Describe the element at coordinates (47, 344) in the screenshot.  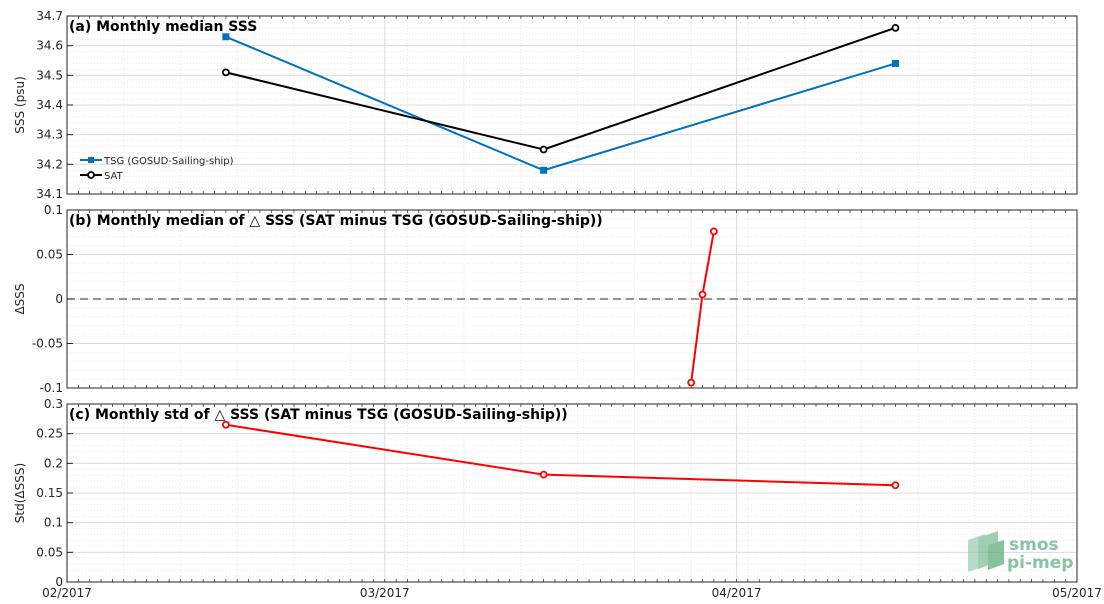
I see `y-tick-label: -0.05` at that location.